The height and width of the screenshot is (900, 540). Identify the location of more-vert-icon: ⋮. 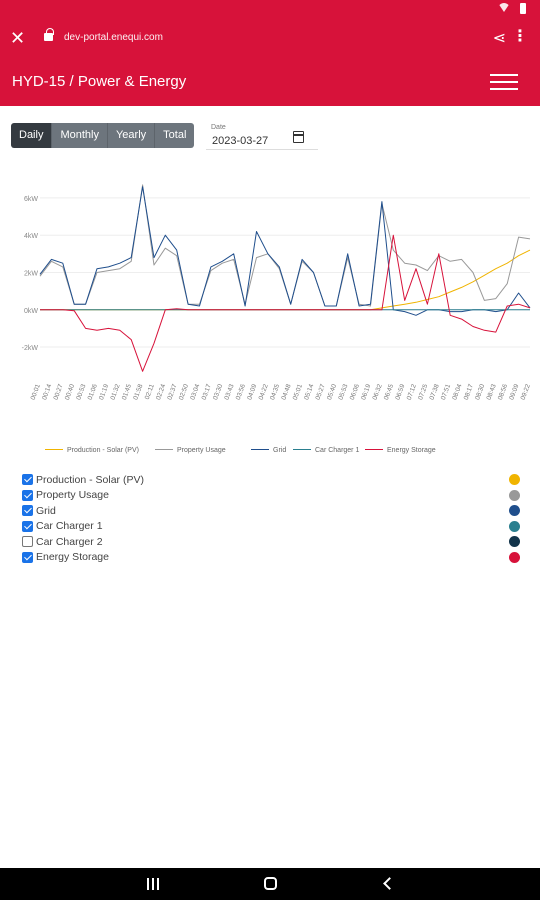
(520, 36).